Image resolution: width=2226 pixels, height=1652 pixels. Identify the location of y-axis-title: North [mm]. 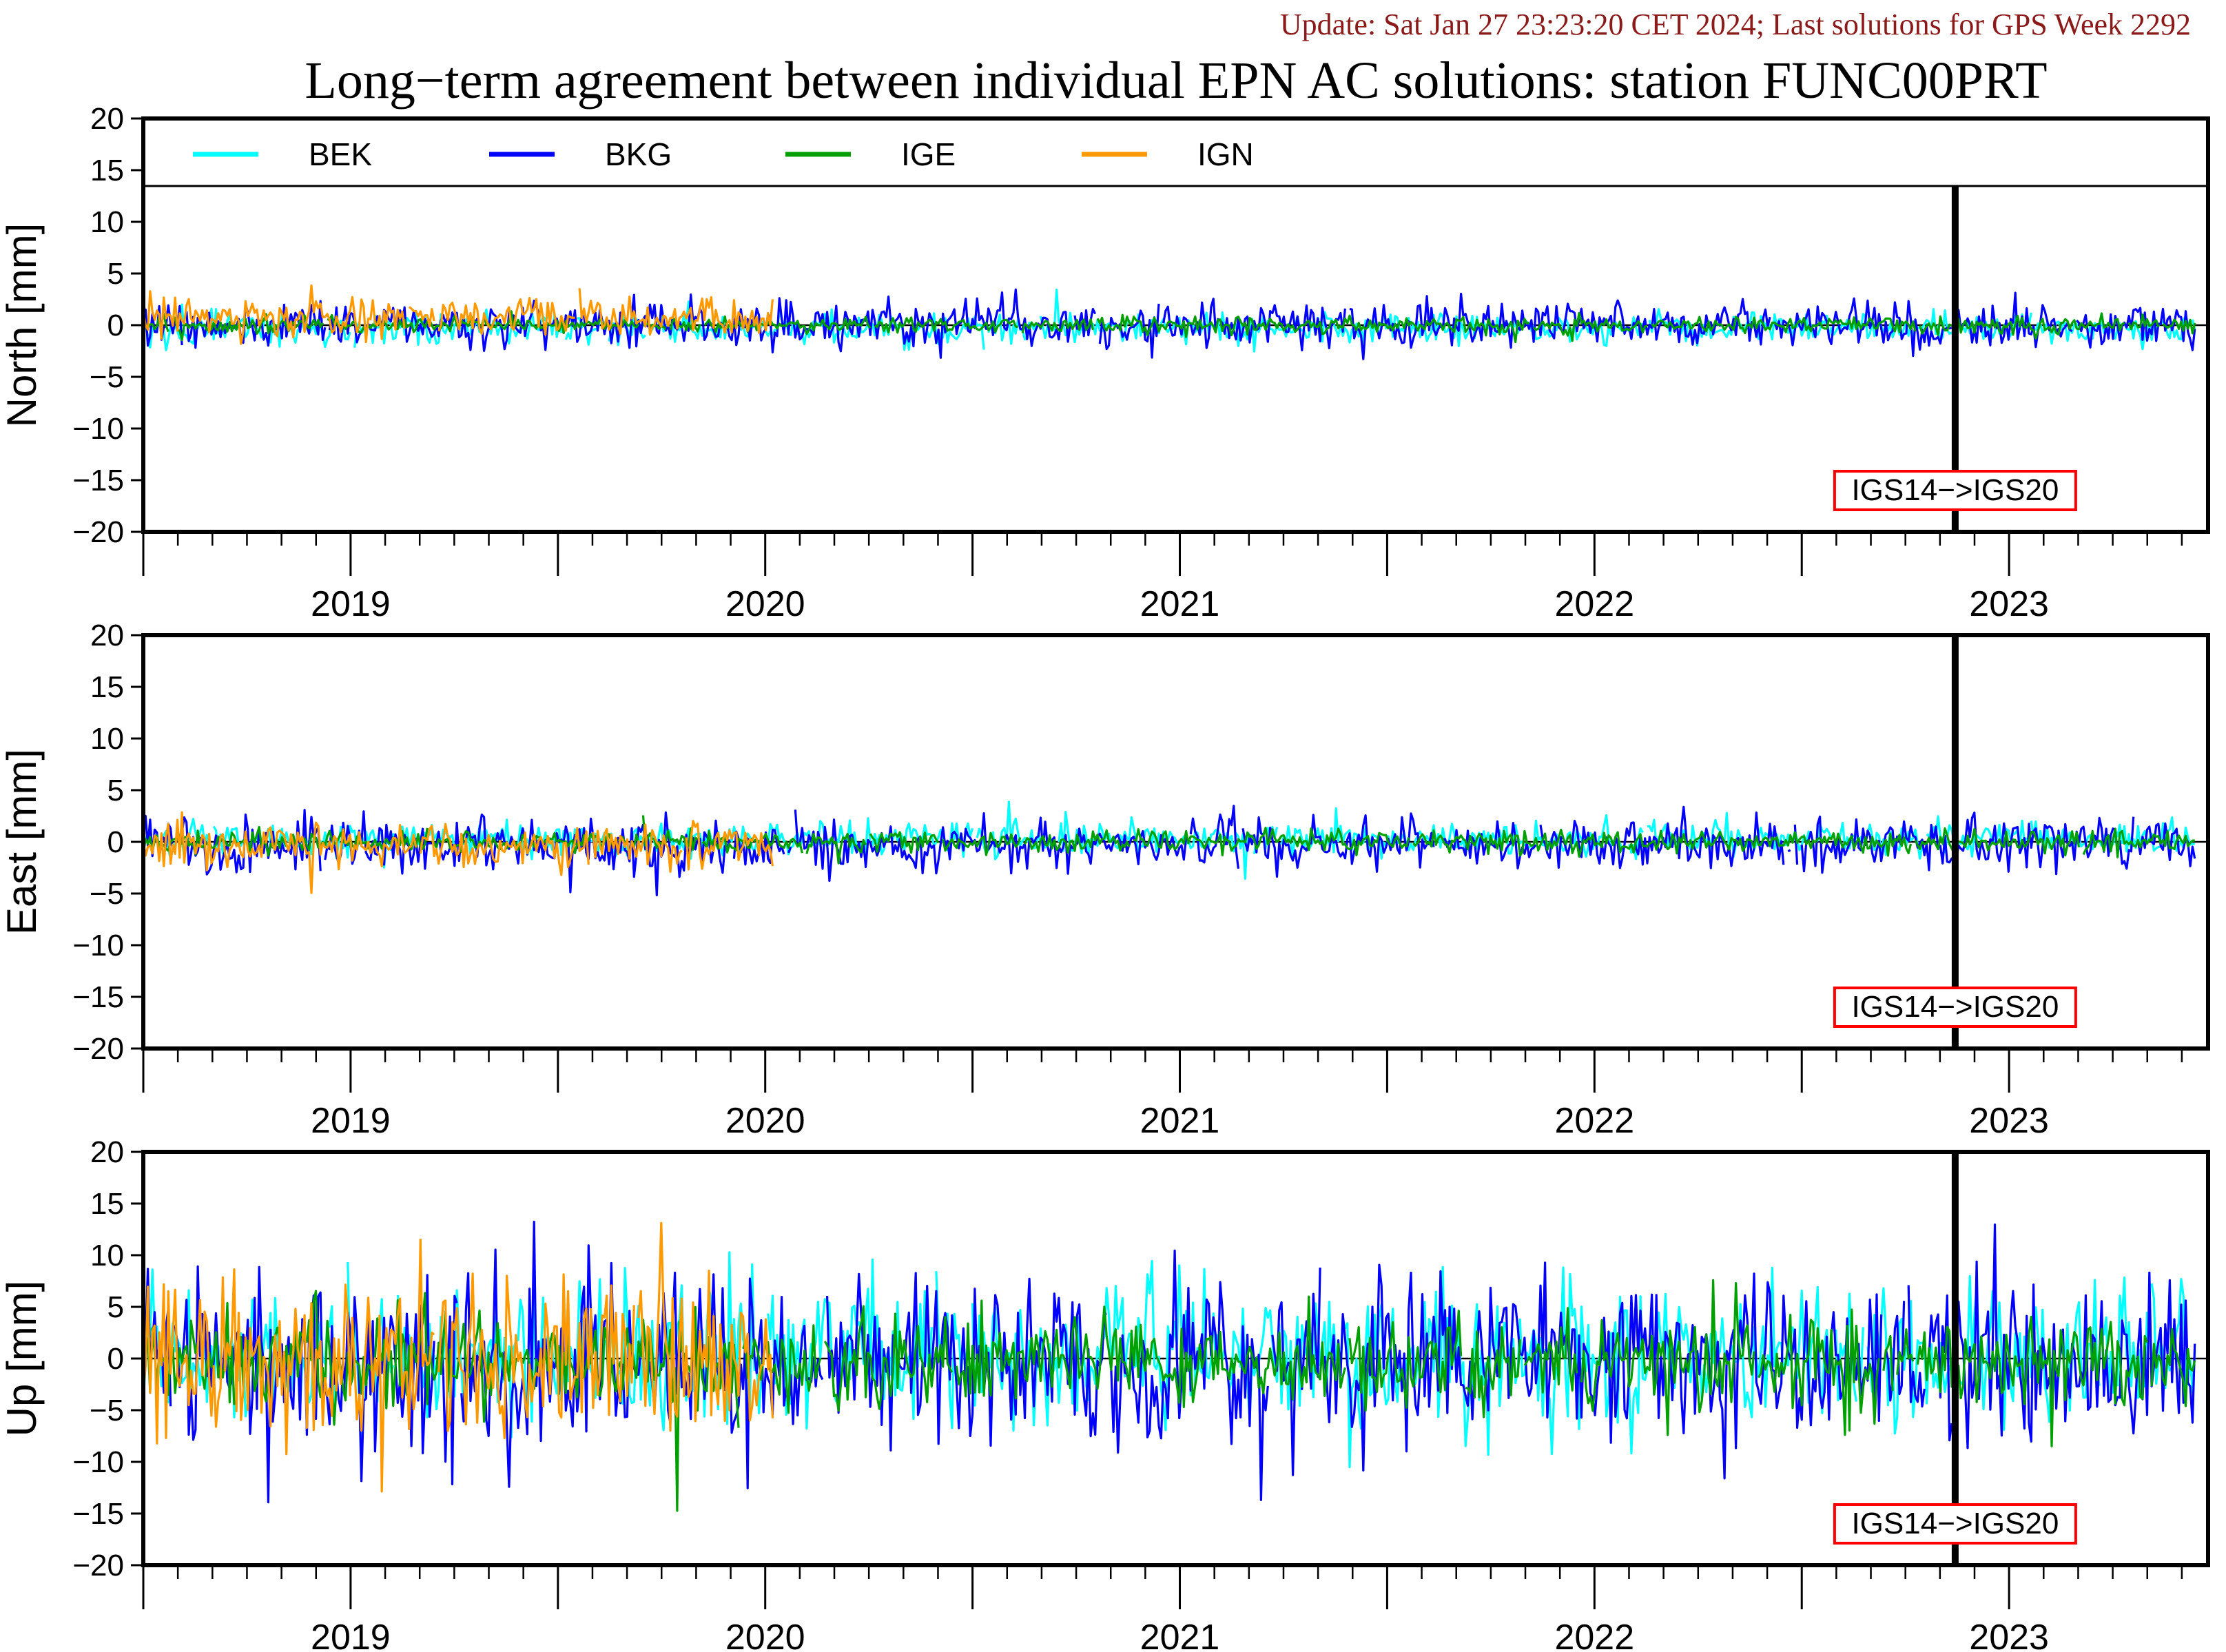
(22, 325).